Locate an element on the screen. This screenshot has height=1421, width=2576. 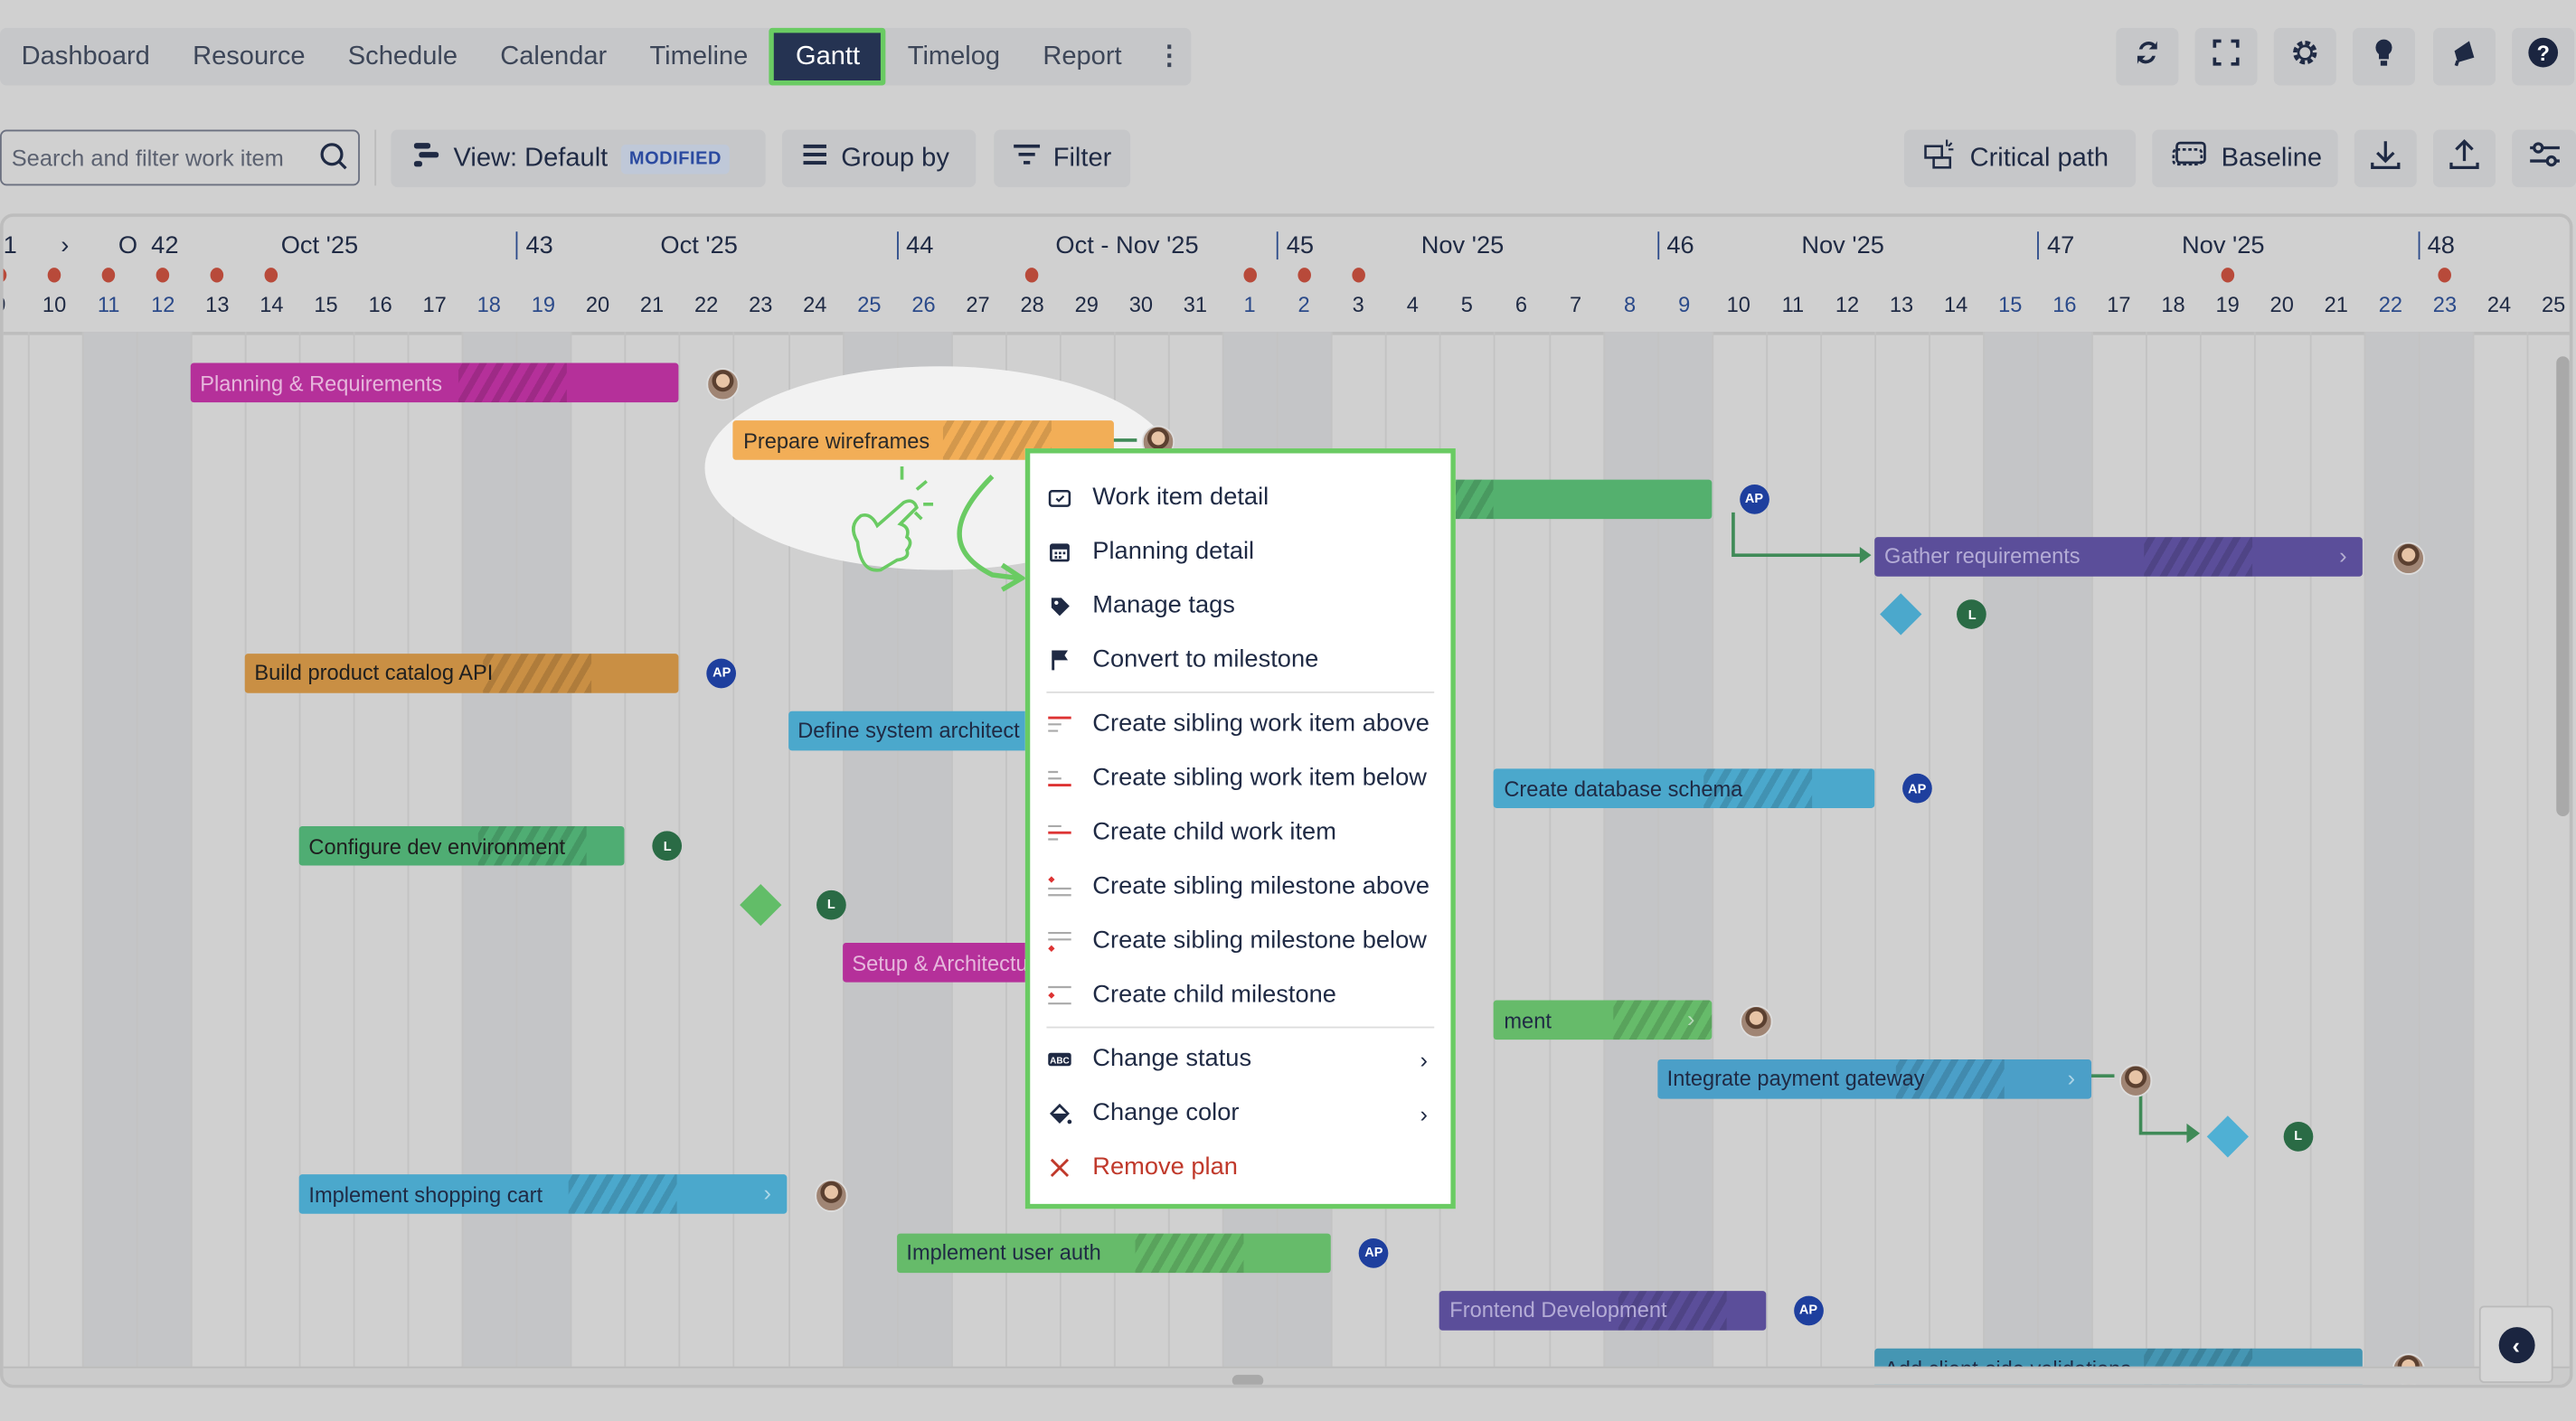
upload-icon is located at coordinates (2464, 158).